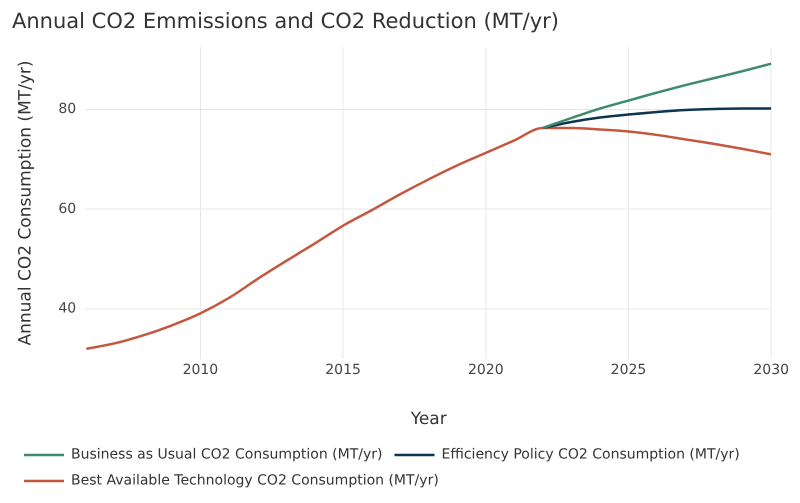 The height and width of the screenshot is (503, 800). What do you see at coordinates (67, 208) in the screenshot?
I see `y-tick-label: 60` at bounding box center [67, 208].